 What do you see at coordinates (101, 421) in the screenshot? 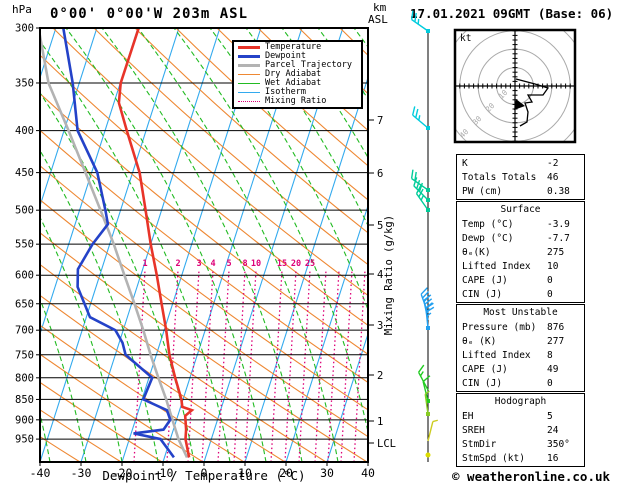
I see `dry-adiabat-line` at bounding box center [101, 421].